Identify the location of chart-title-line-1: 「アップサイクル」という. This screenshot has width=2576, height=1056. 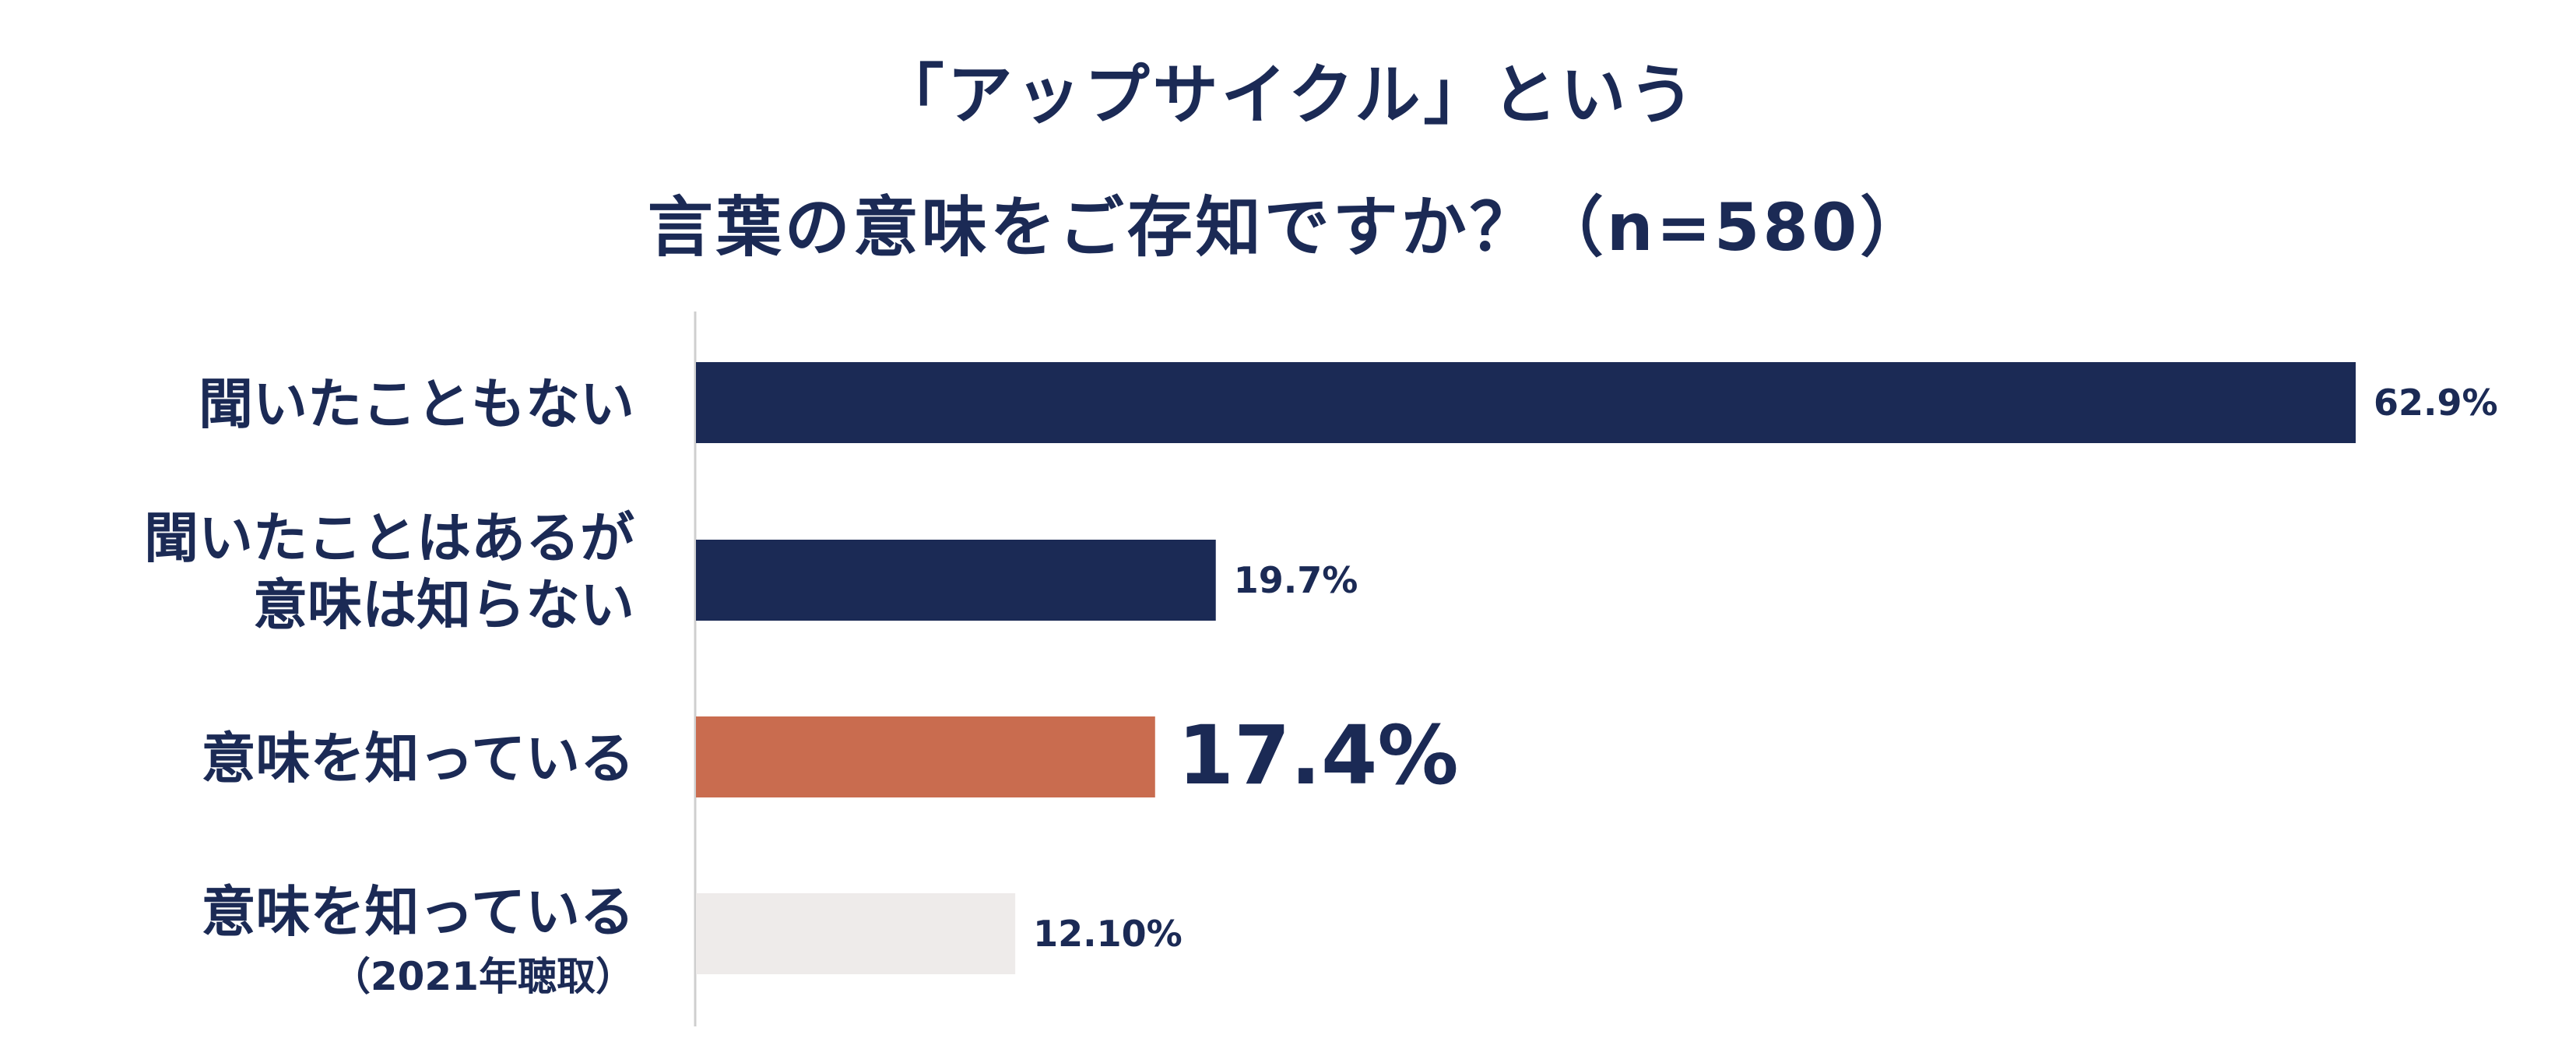
(1288, 95).